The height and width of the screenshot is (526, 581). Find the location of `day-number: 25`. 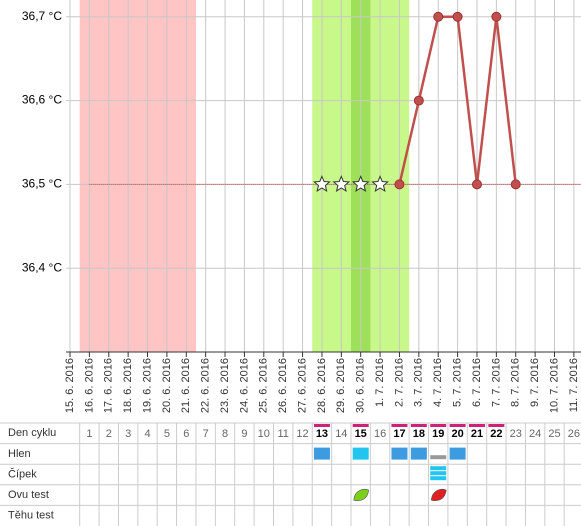

day-number: 25 is located at coordinates (554, 434).